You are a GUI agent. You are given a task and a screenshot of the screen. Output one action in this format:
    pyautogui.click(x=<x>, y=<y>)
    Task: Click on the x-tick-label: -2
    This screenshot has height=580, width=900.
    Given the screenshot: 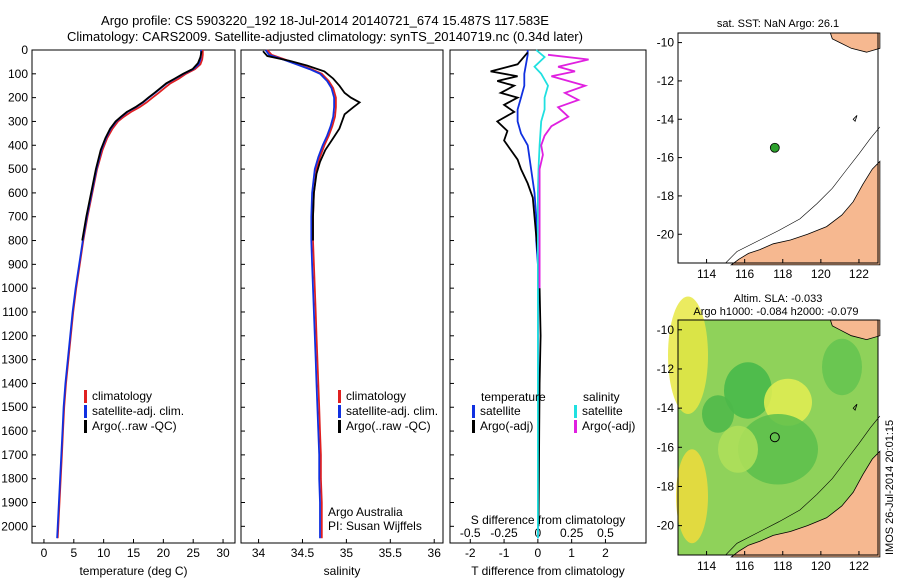 What is the action you would take?
    pyautogui.click(x=470, y=553)
    